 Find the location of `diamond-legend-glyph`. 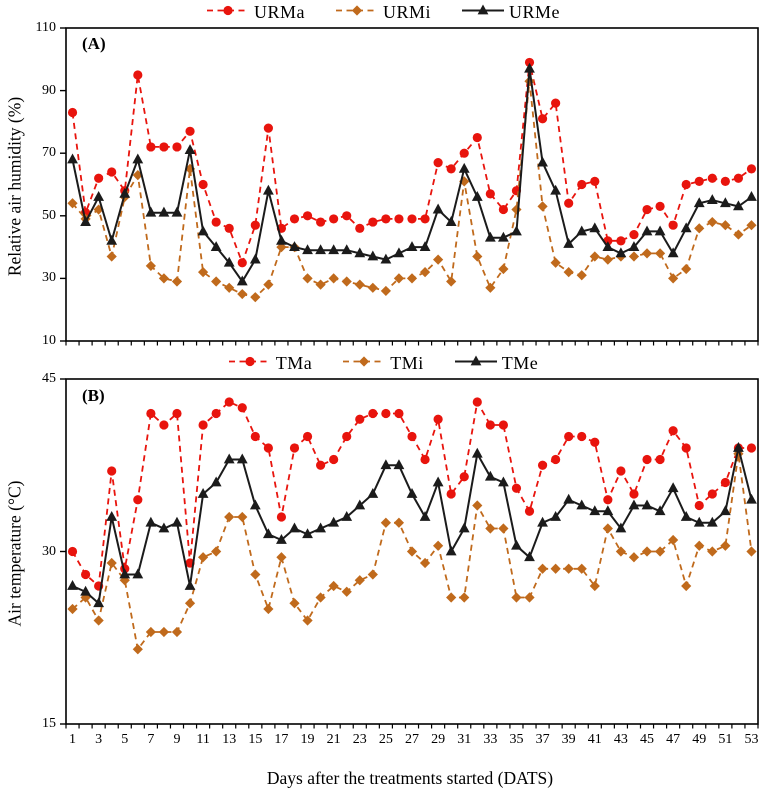

diamond-legend-glyph is located at coordinates (364, 361).